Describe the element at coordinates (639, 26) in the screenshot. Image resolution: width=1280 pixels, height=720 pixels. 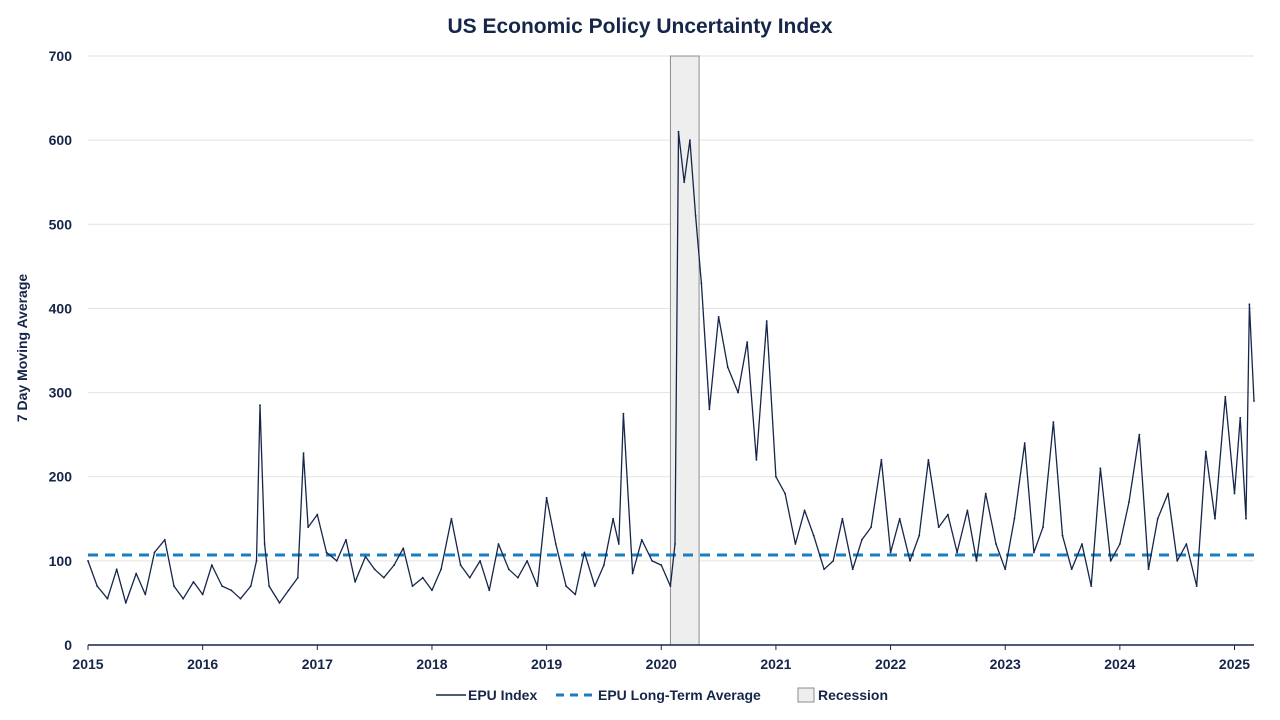
I see `chart-title: US Economic Policy Uncertainty Index` at that location.